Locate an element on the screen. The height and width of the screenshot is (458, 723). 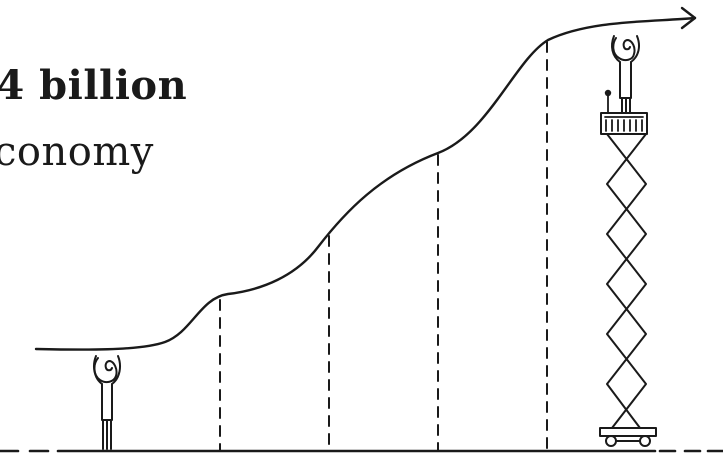
lift-wheel-right is located at coordinates (645, 441).